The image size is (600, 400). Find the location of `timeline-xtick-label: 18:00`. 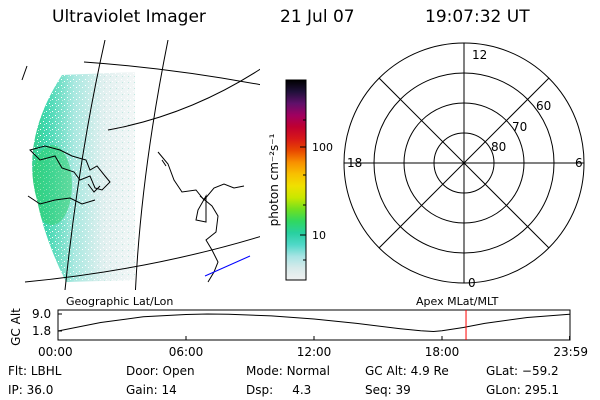

timeline-xtick-label: 18:00 is located at coordinates (442, 352).